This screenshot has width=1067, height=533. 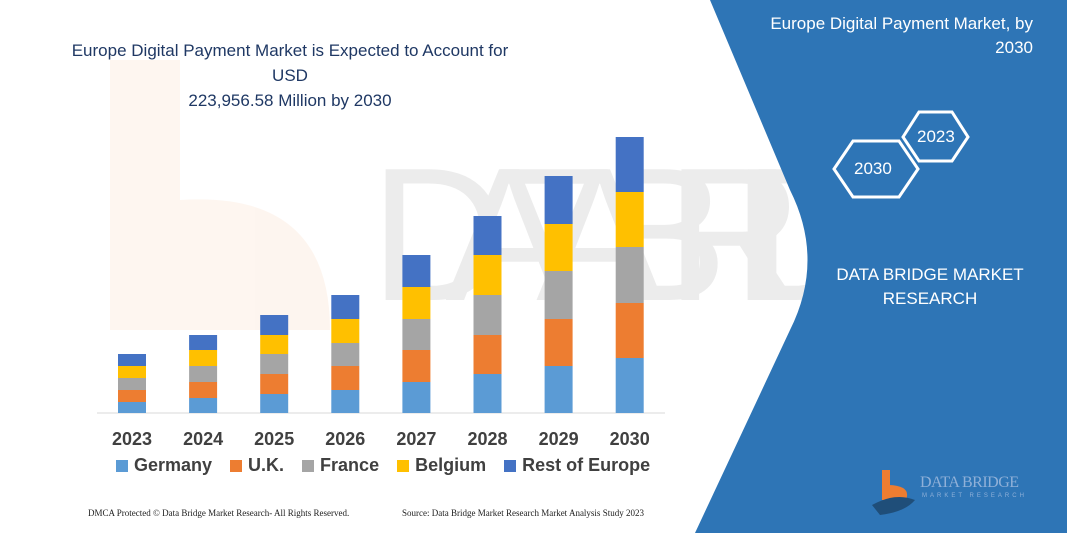 What do you see at coordinates (203, 390) in the screenshot?
I see `bar-segment-2024-u-k-` at bounding box center [203, 390].